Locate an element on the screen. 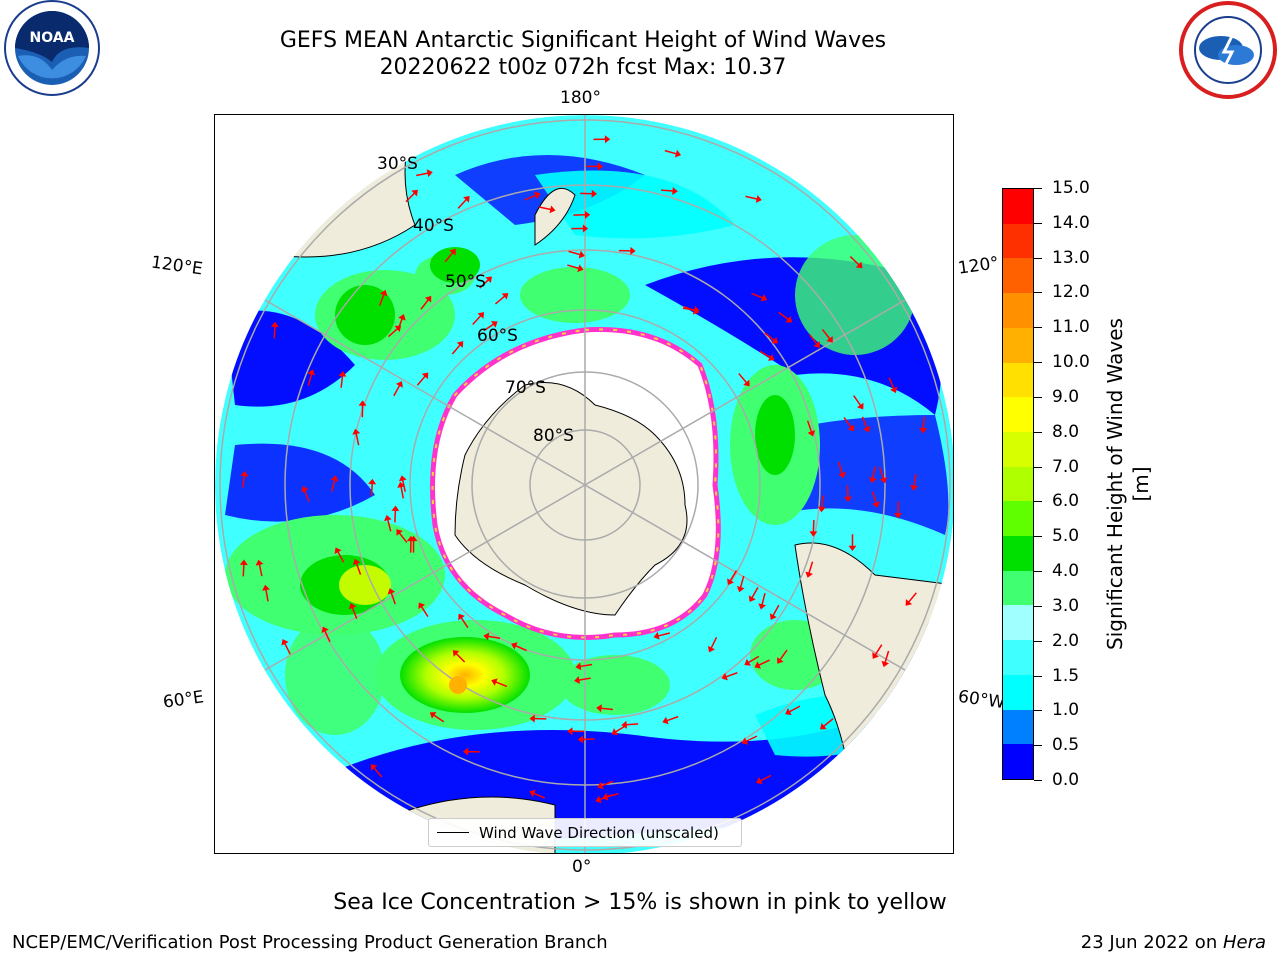 Image resolution: width=1280 pixels, height=960 pixels. colorbar is located at coordinates (1018, 484).